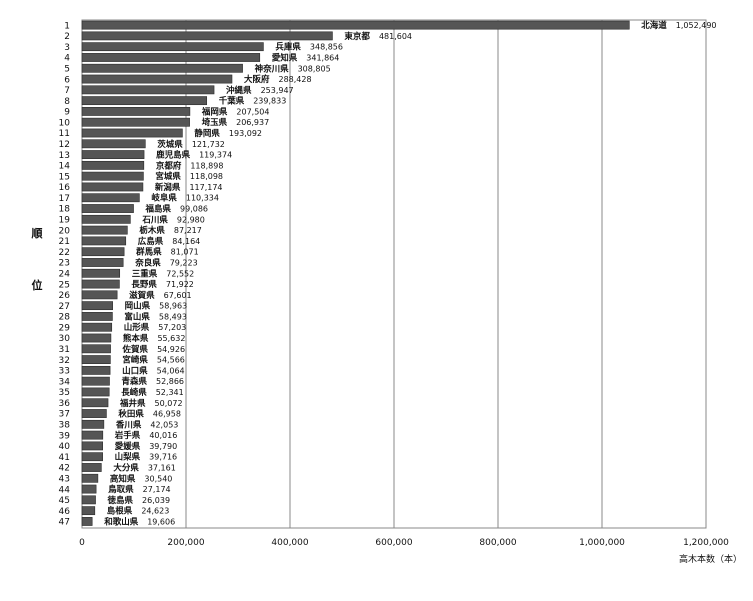  Describe the element at coordinates (185, 252) in the screenshot. I see `bar-value-label: 81,071` at that location.